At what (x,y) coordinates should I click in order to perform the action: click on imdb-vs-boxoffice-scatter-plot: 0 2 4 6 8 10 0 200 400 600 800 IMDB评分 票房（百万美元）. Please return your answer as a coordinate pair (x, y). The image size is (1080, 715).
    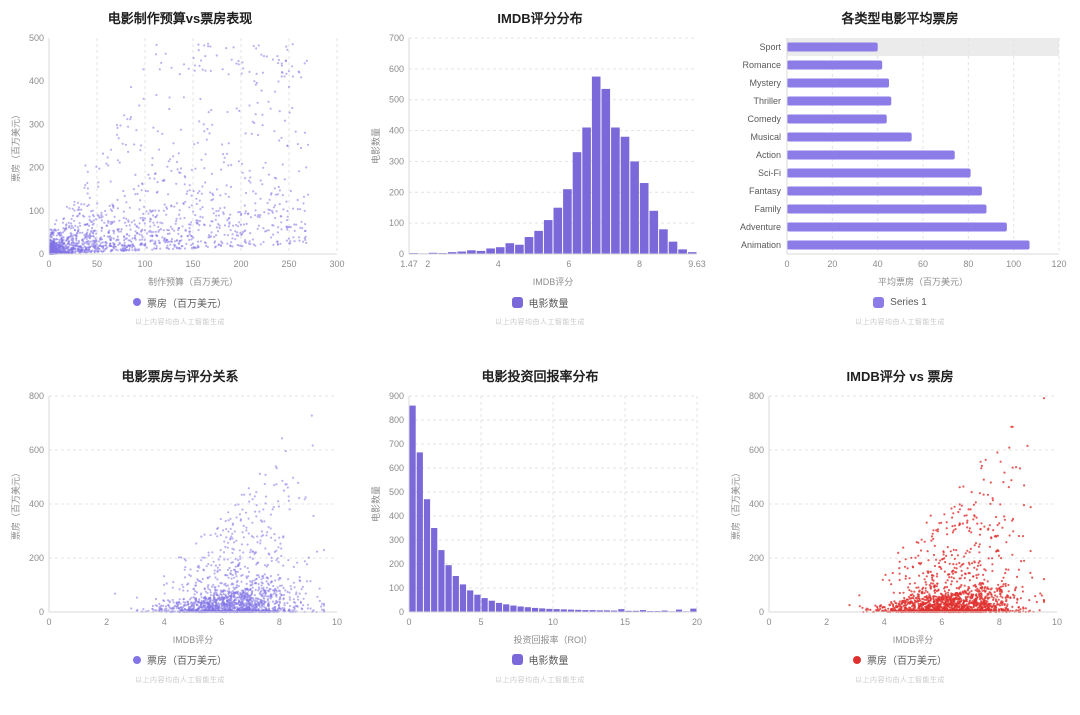
    Looking at the image, I should click on (900, 517).